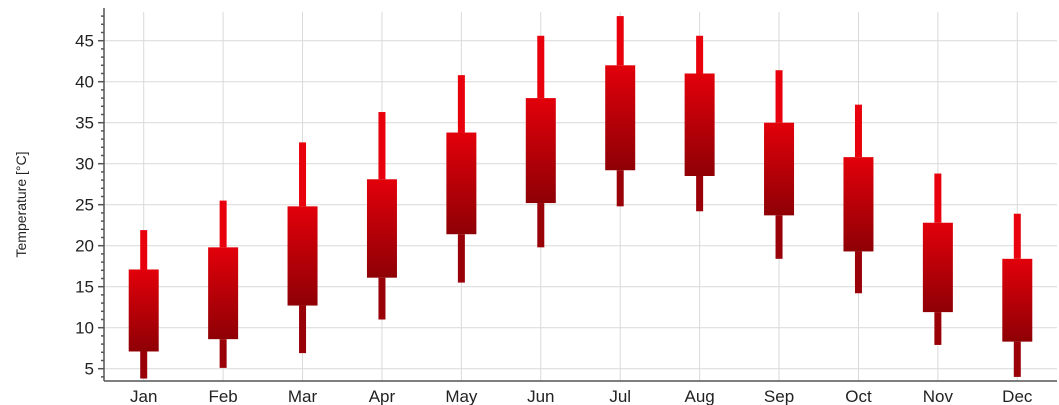 The width and height of the screenshot is (1059, 405). Describe the element at coordinates (84, 287) in the screenshot. I see `y-tick-label: 15` at that location.